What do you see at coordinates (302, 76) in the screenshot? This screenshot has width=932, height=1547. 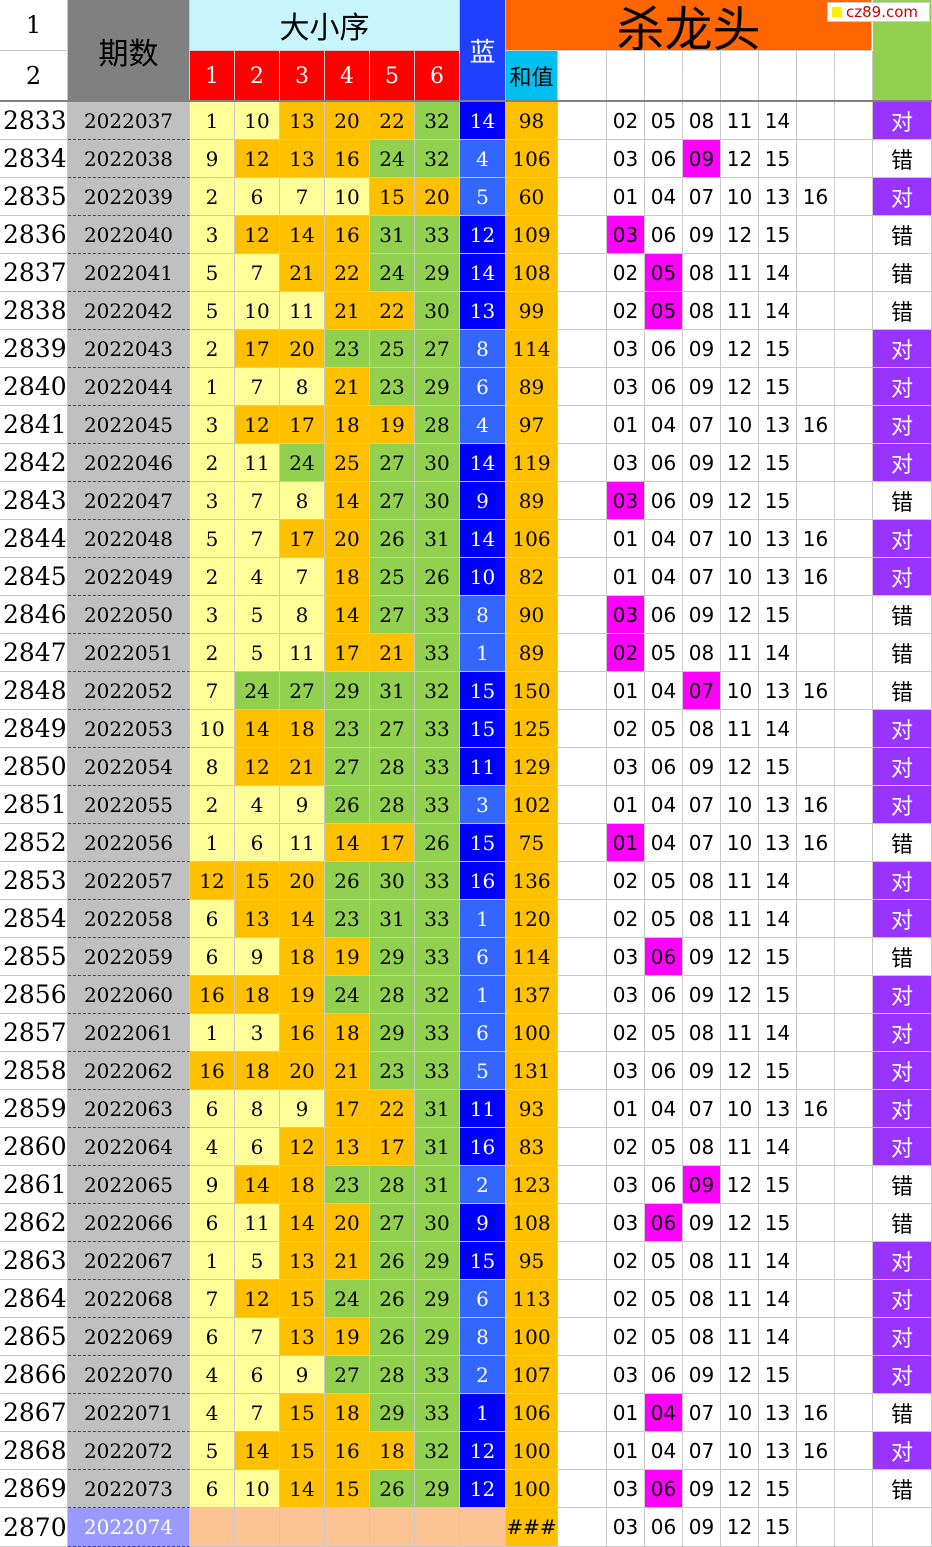 I see `ball-column-header: 3` at bounding box center [302, 76].